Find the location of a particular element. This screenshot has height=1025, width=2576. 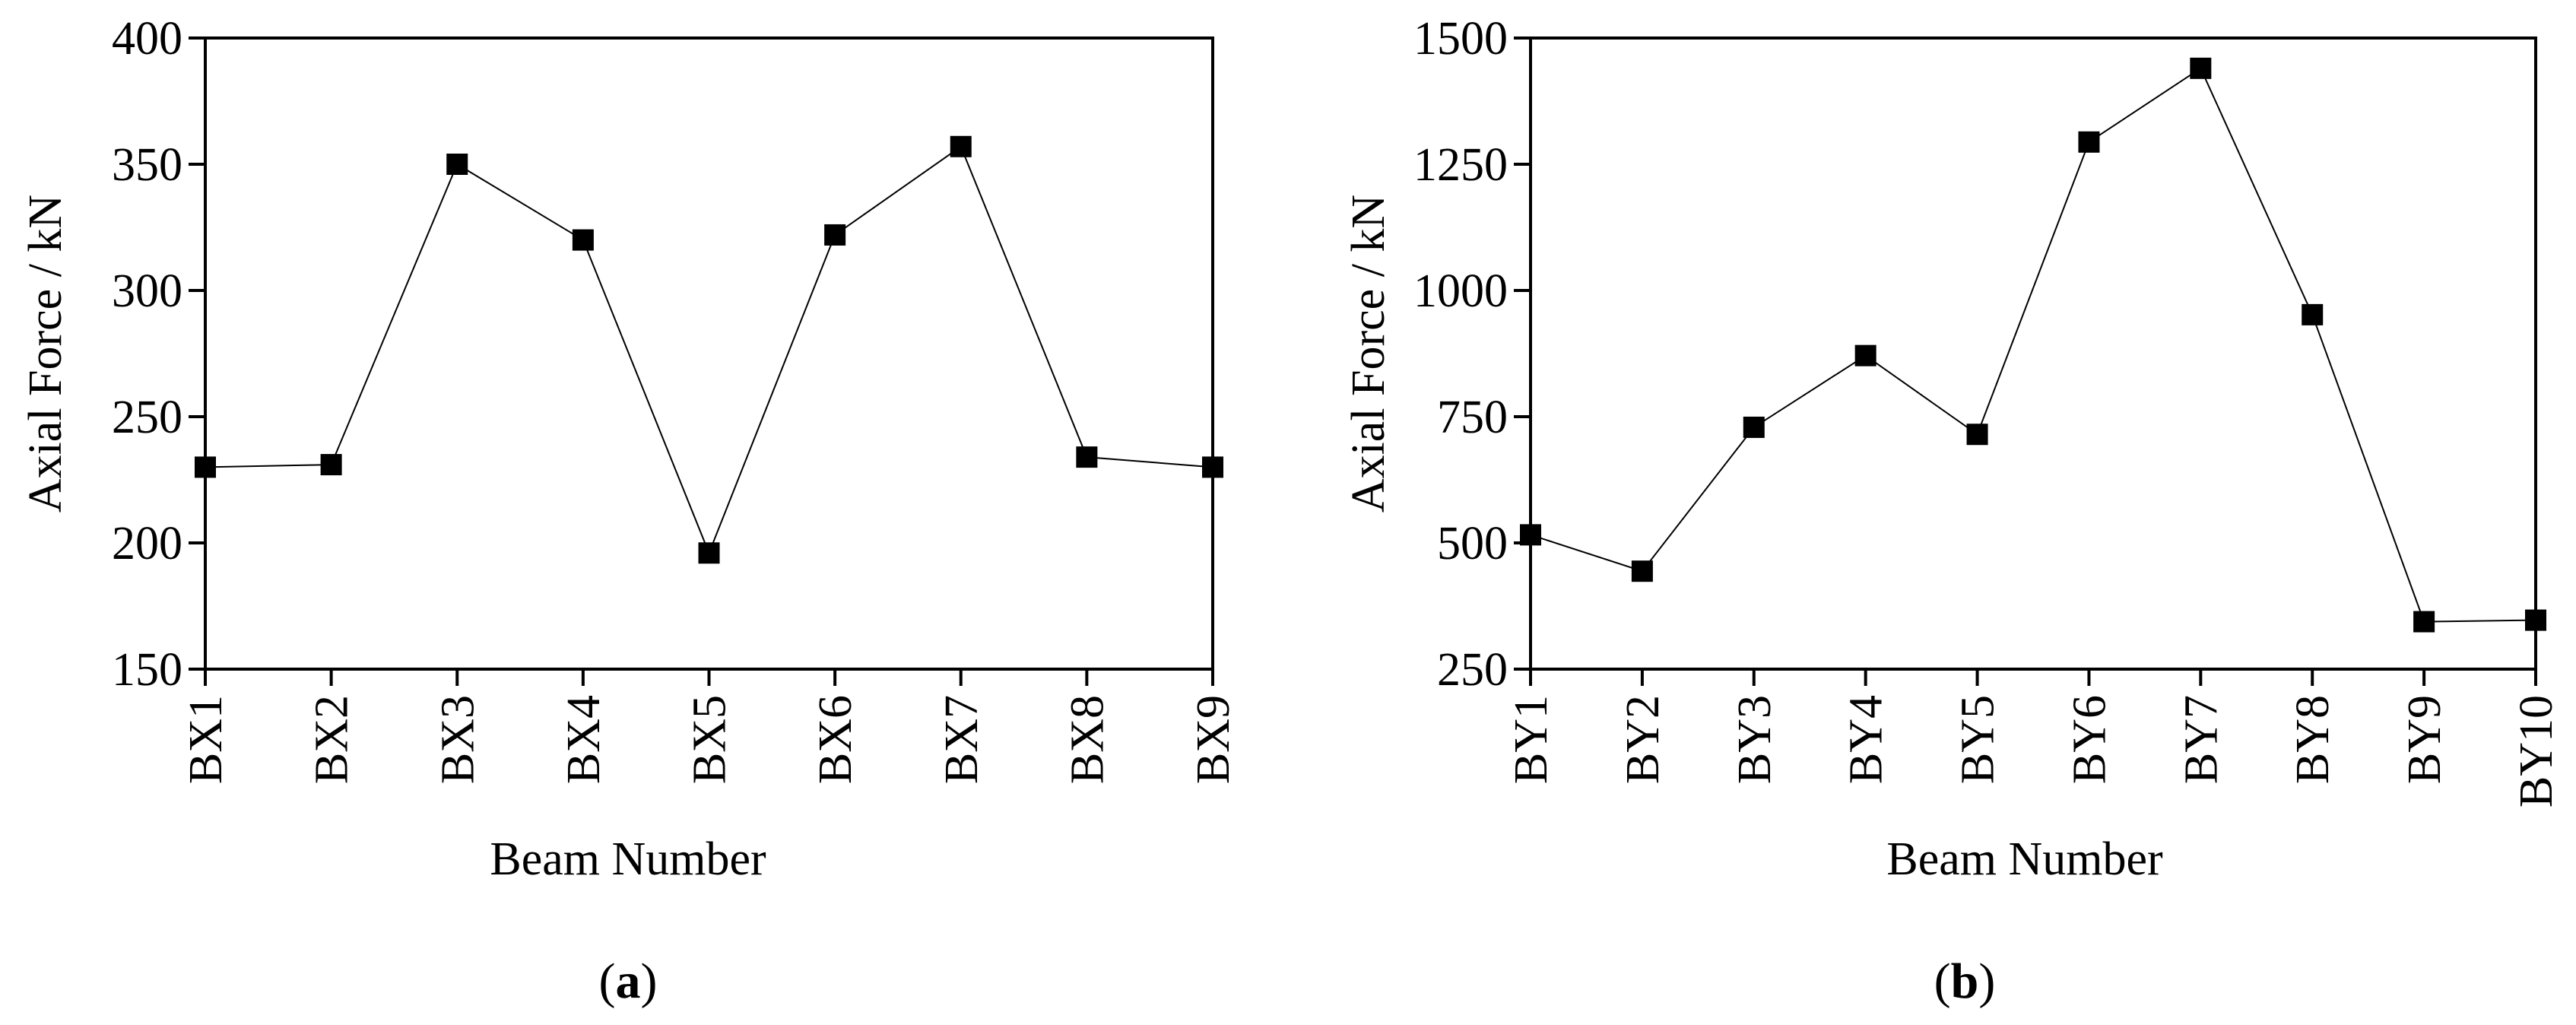

x-tick-label: BX8 is located at coordinates (1087, 739).